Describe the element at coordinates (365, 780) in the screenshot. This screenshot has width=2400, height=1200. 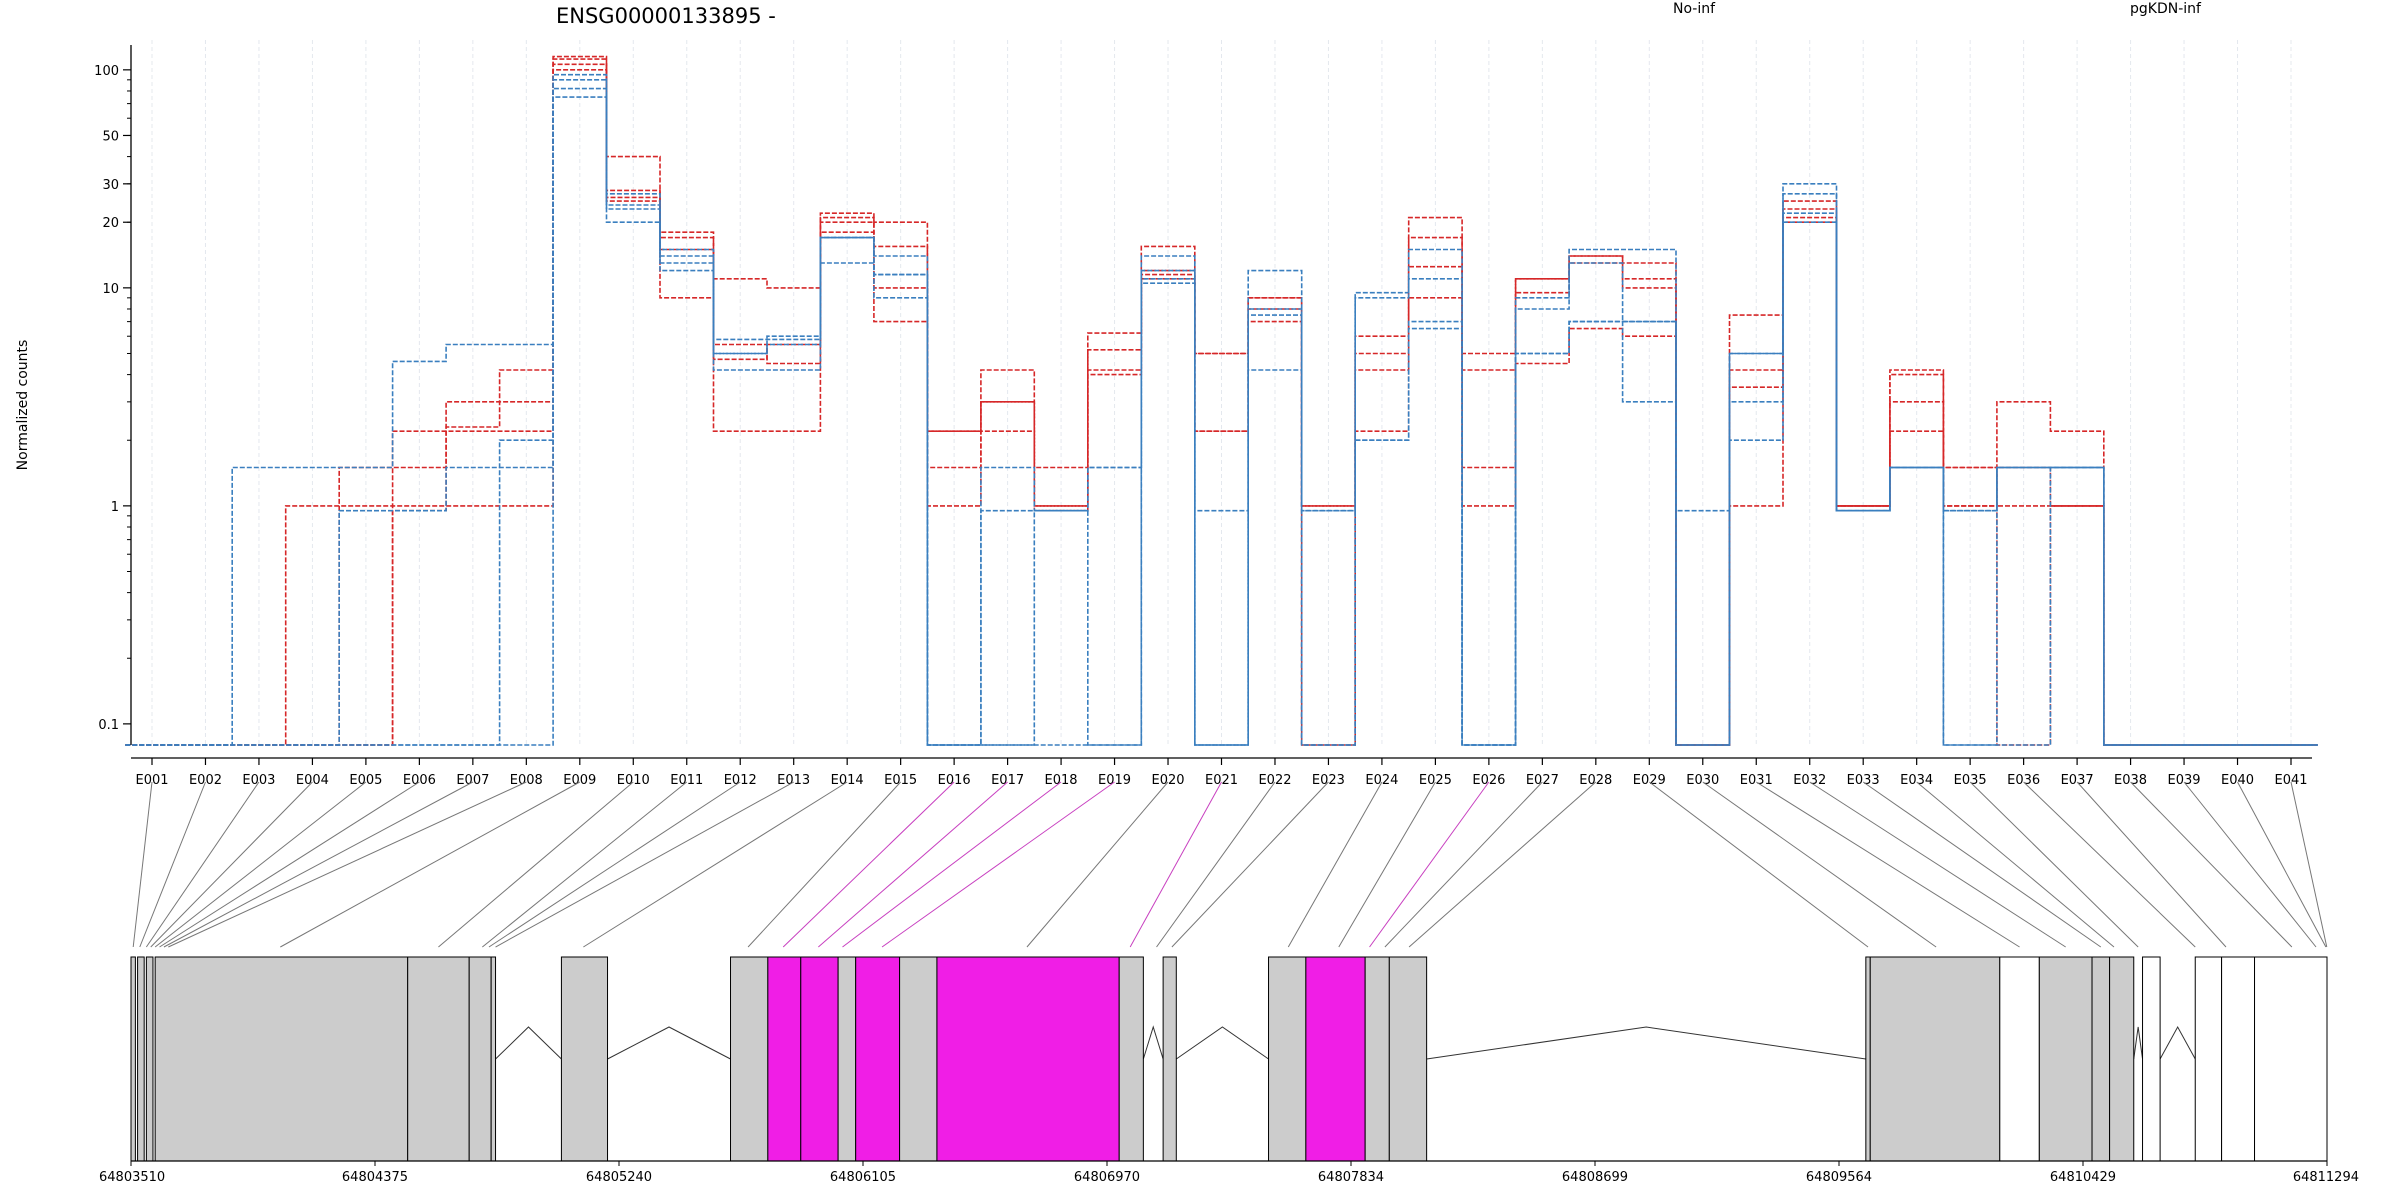
I see `x-tick-label: E005` at that location.